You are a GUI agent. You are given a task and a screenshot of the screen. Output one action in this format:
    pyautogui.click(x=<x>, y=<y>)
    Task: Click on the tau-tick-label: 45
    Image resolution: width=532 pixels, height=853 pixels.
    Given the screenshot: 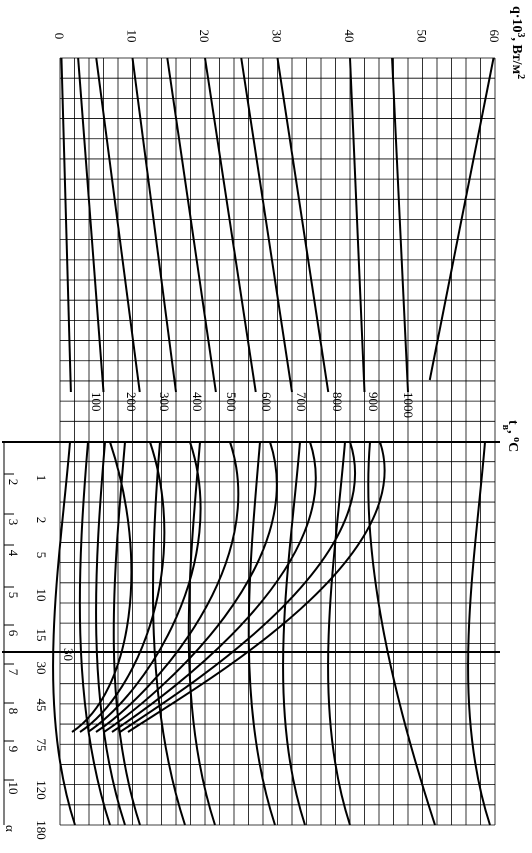 What is the action you would take?
    pyautogui.click(x=41, y=705)
    